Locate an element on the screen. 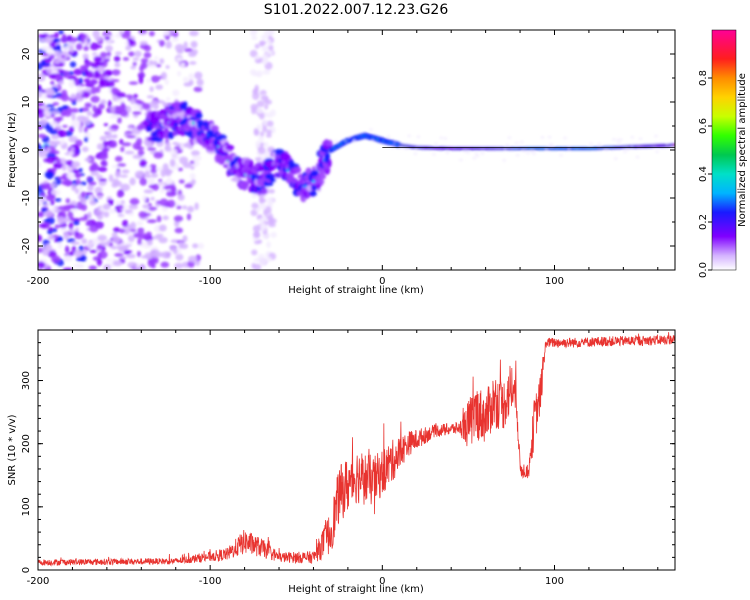  spectrogram-ytick-label: -20 is located at coordinates (26, 246).